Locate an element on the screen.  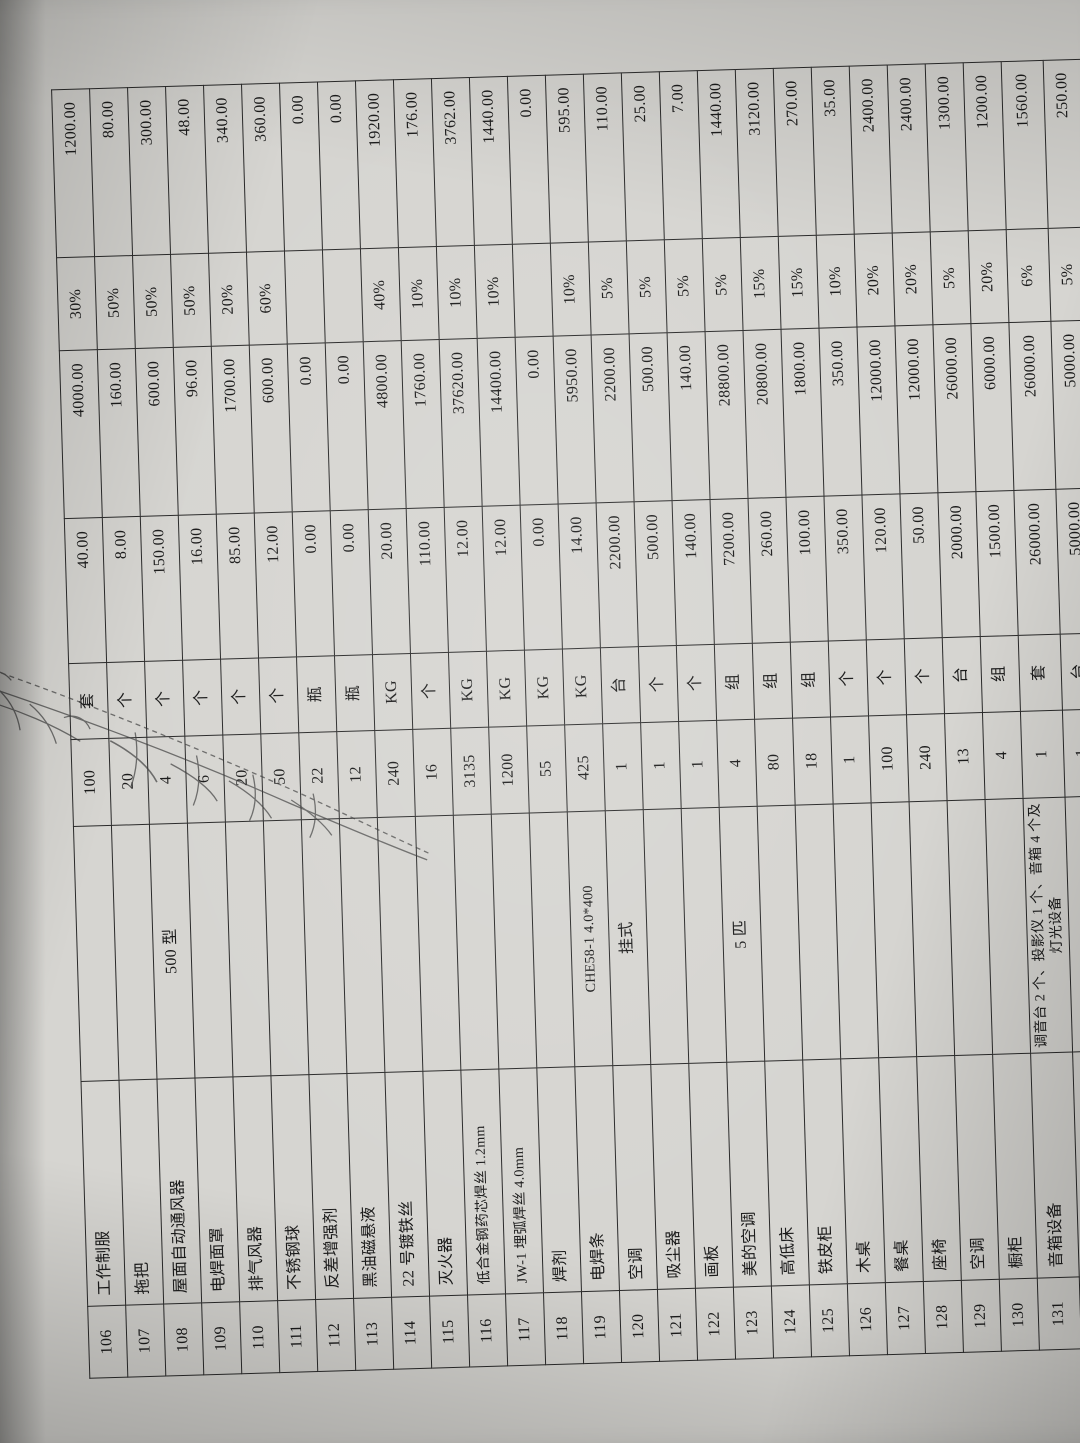
cell-qty: 22 is located at coordinates (319, 775).